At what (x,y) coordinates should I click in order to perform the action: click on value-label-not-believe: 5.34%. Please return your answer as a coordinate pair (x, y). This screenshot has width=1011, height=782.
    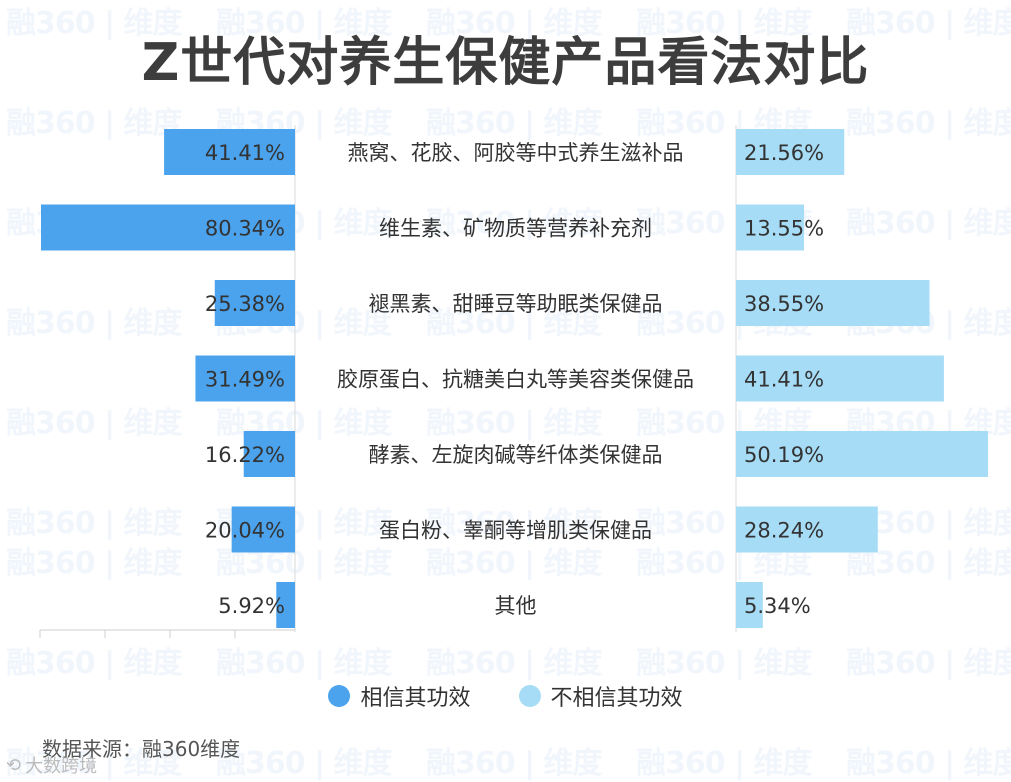
    Looking at the image, I should click on (777, 606).